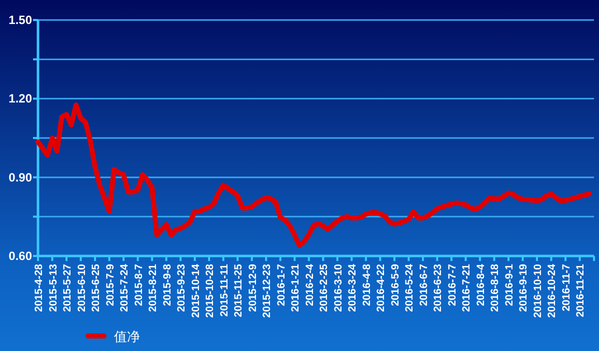 This screenshot has width=599, height=351. What do you see at coordinates (20, 256) in the screenshot?
I see `y-tick-label: 0.60` at bounding box center [20, 256].